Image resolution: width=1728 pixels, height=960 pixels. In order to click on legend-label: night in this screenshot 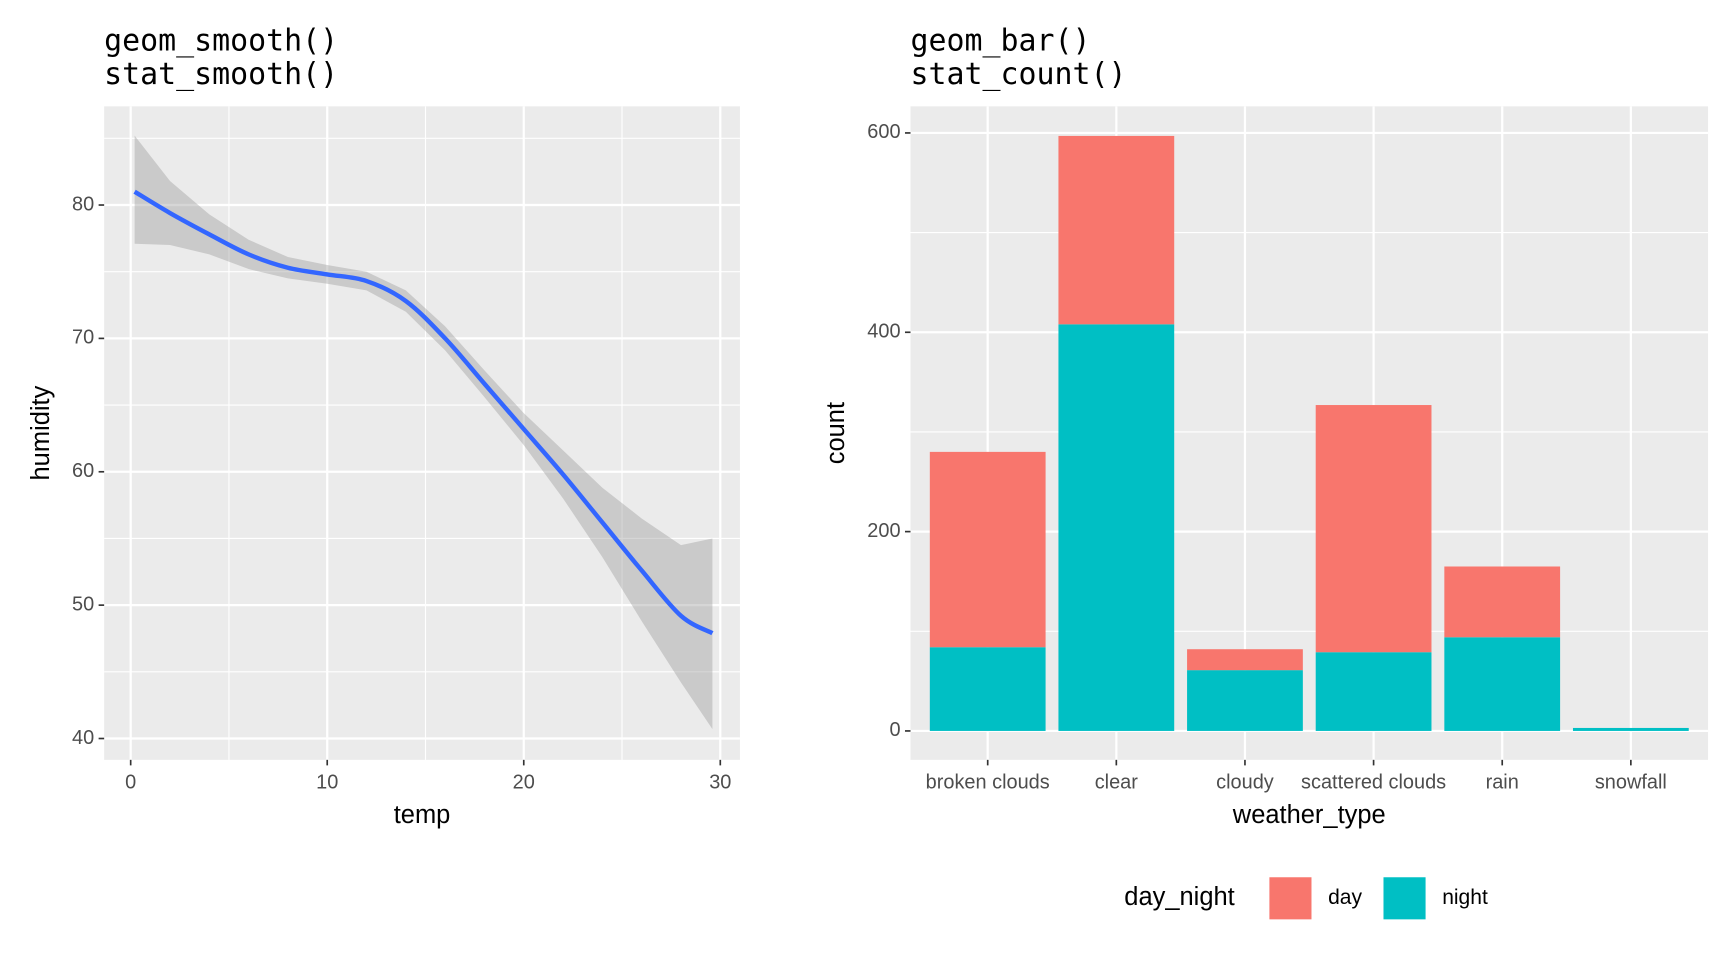, I will do `click(1465, 897)`.